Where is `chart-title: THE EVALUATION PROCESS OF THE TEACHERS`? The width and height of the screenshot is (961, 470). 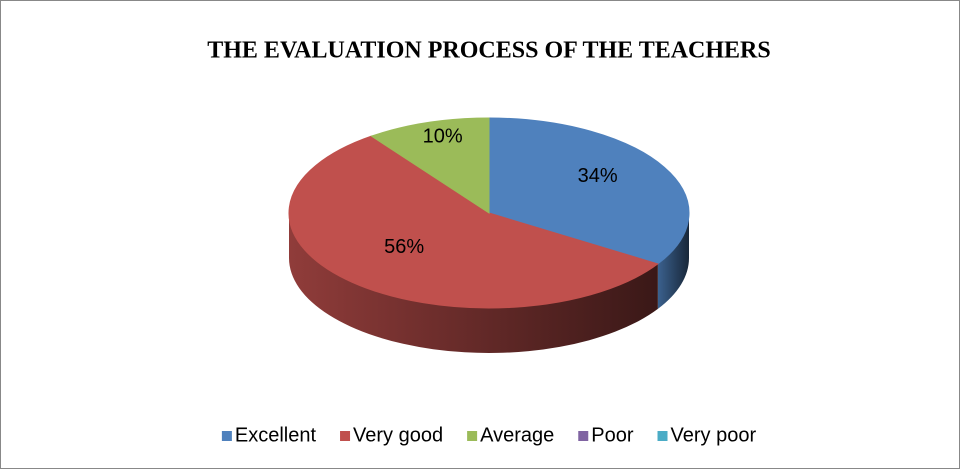
chart-title: THE EVALUATION PROCESS OF THE TEACHERS is located at coordinates (488, 51).